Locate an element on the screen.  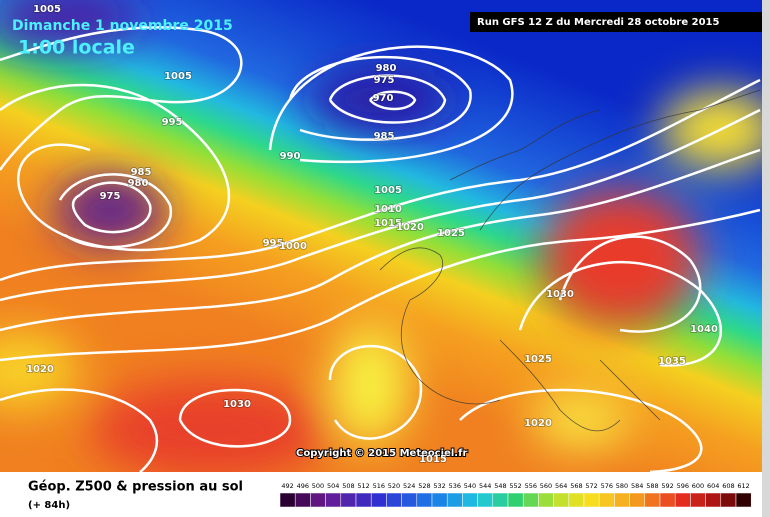
scale-label: 580 is located at coordinates (622, 486).